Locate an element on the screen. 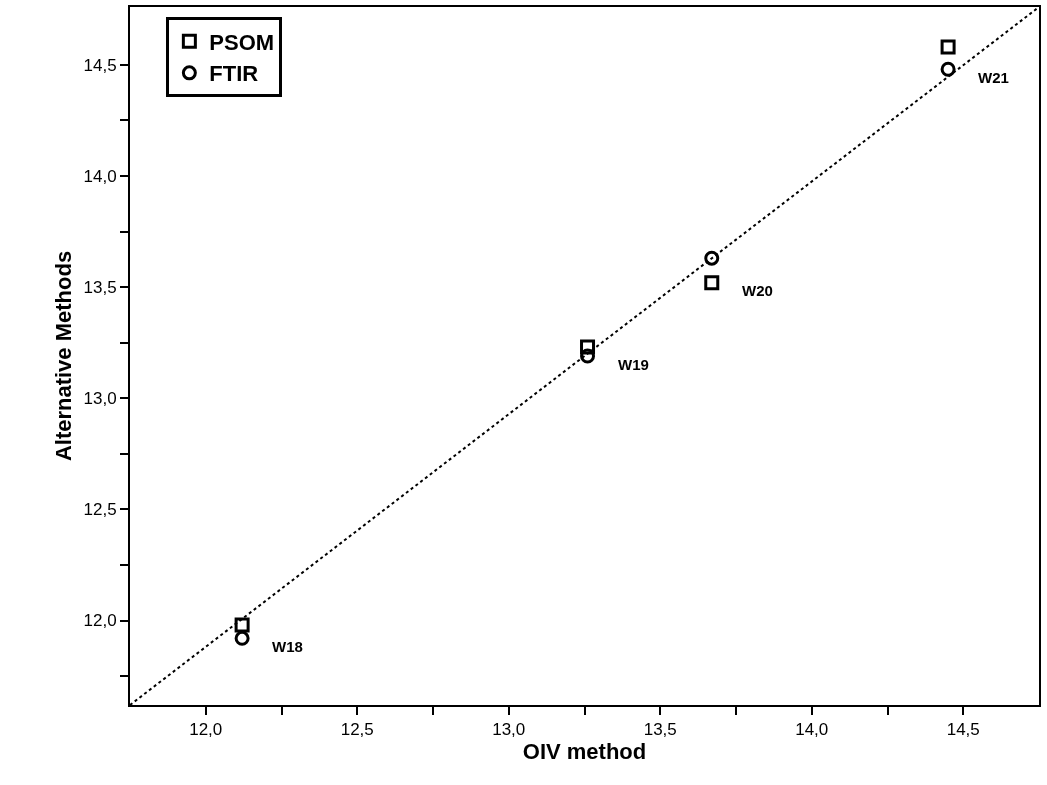 The width and height of the screenshot is (1047, 785). annotation: W20 is located at coordinates (757, 290).